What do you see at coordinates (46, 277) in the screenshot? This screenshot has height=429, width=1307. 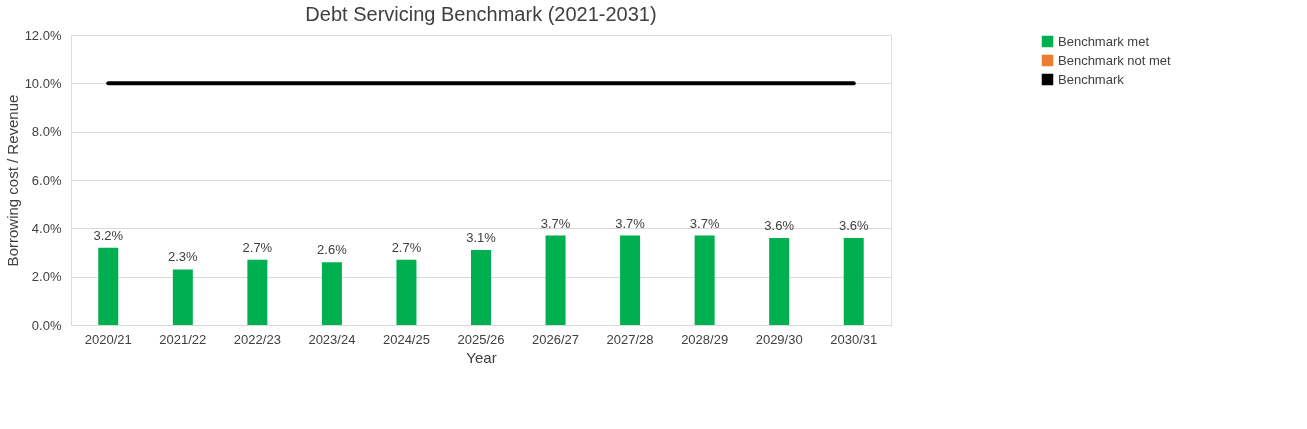 I see `y-tick-label: 2.0%` at bounding box center [46, 277].